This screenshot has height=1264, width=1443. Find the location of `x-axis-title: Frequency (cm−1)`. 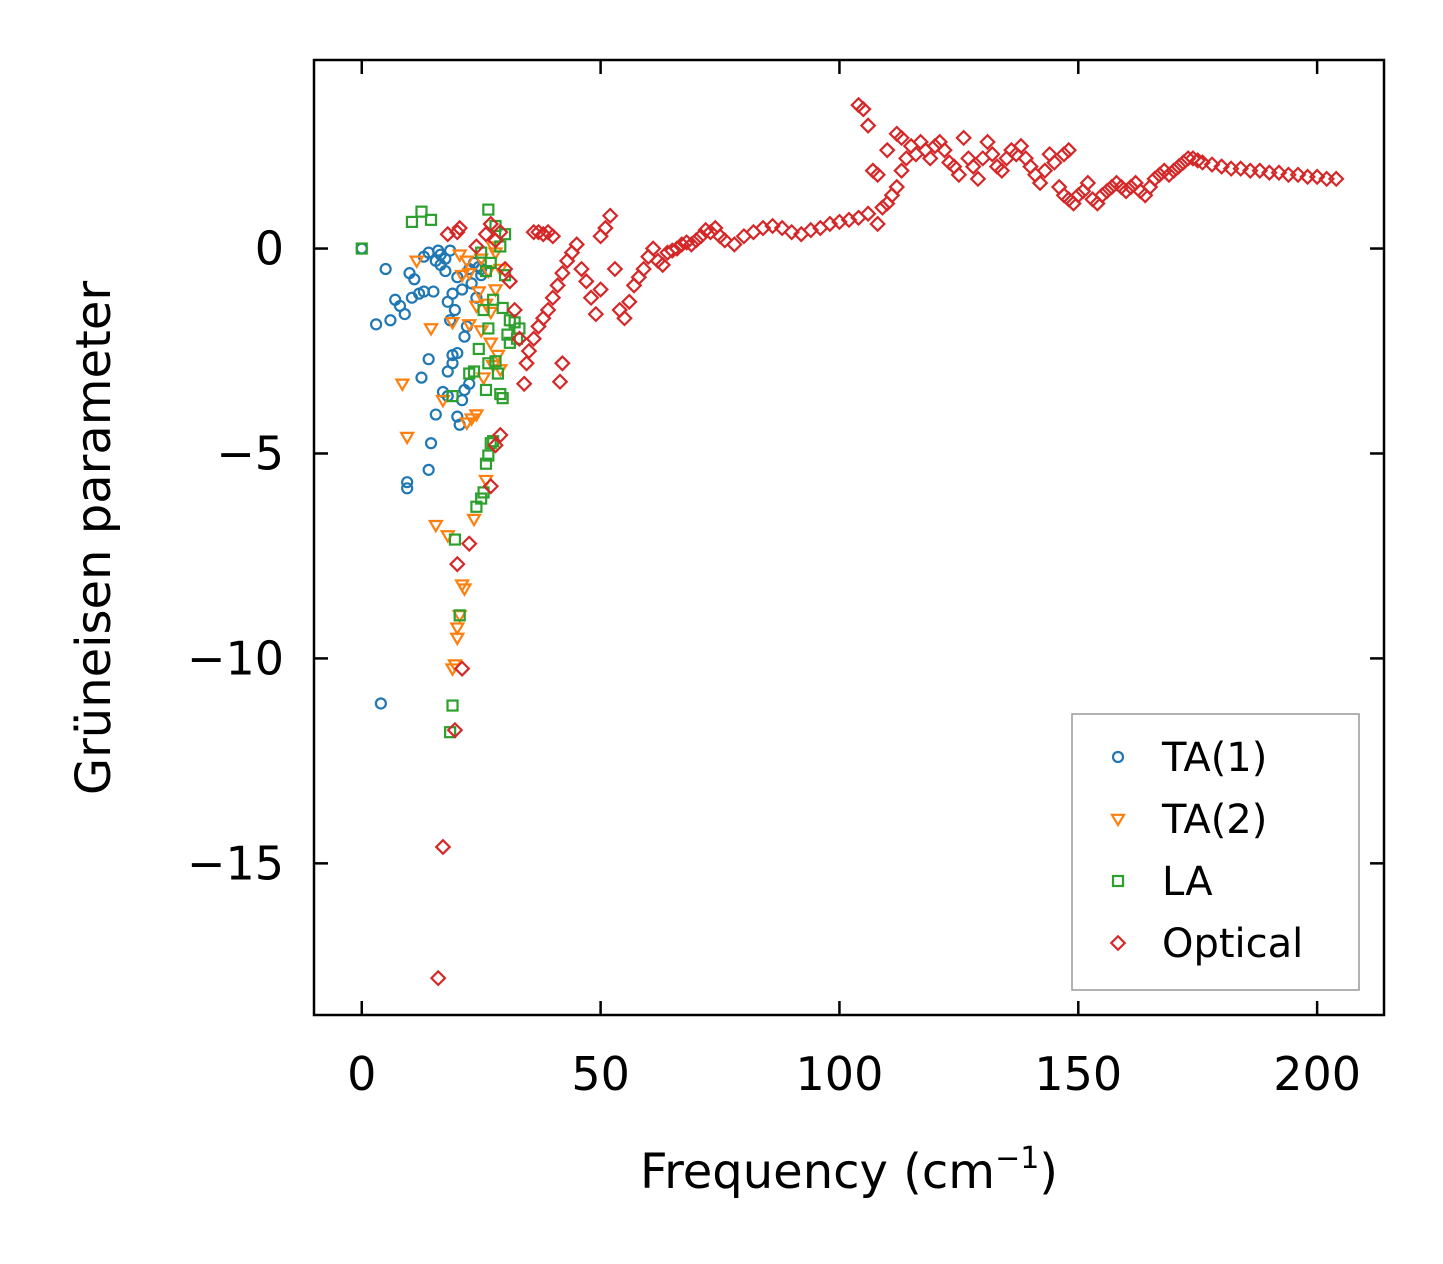

x-axis-title: Frequency (cm−1) is located at coordinates (849, 1170).